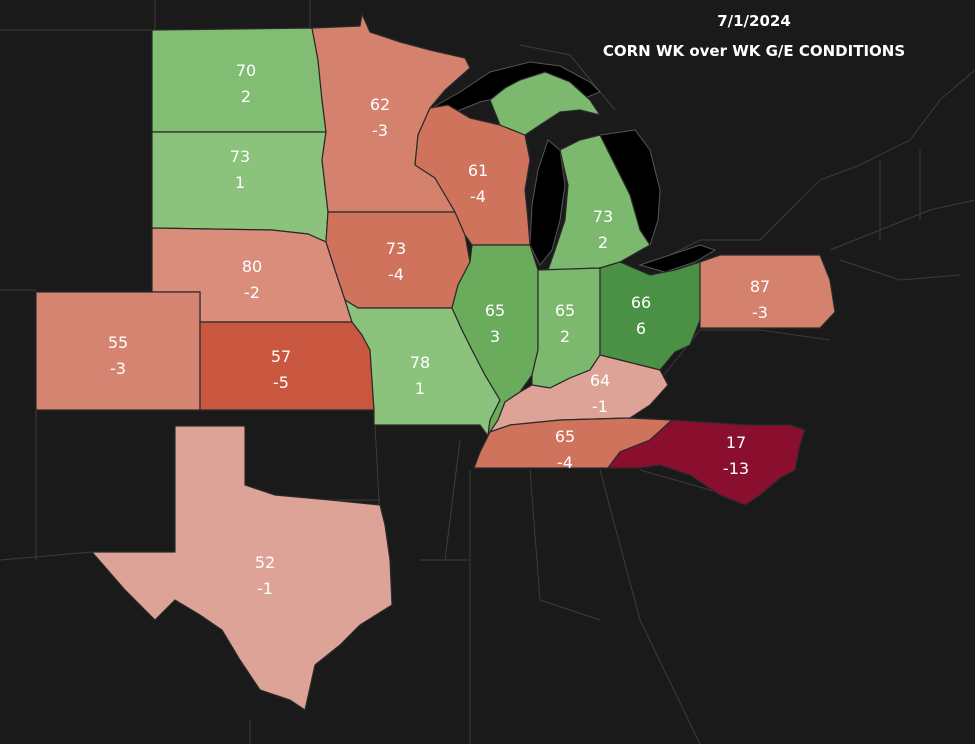 This screenshot has width=975, height=744. Describe the element at coordinates (240, 182) in the screenshot. I see `state-change-south-dakota: 1` at that location.